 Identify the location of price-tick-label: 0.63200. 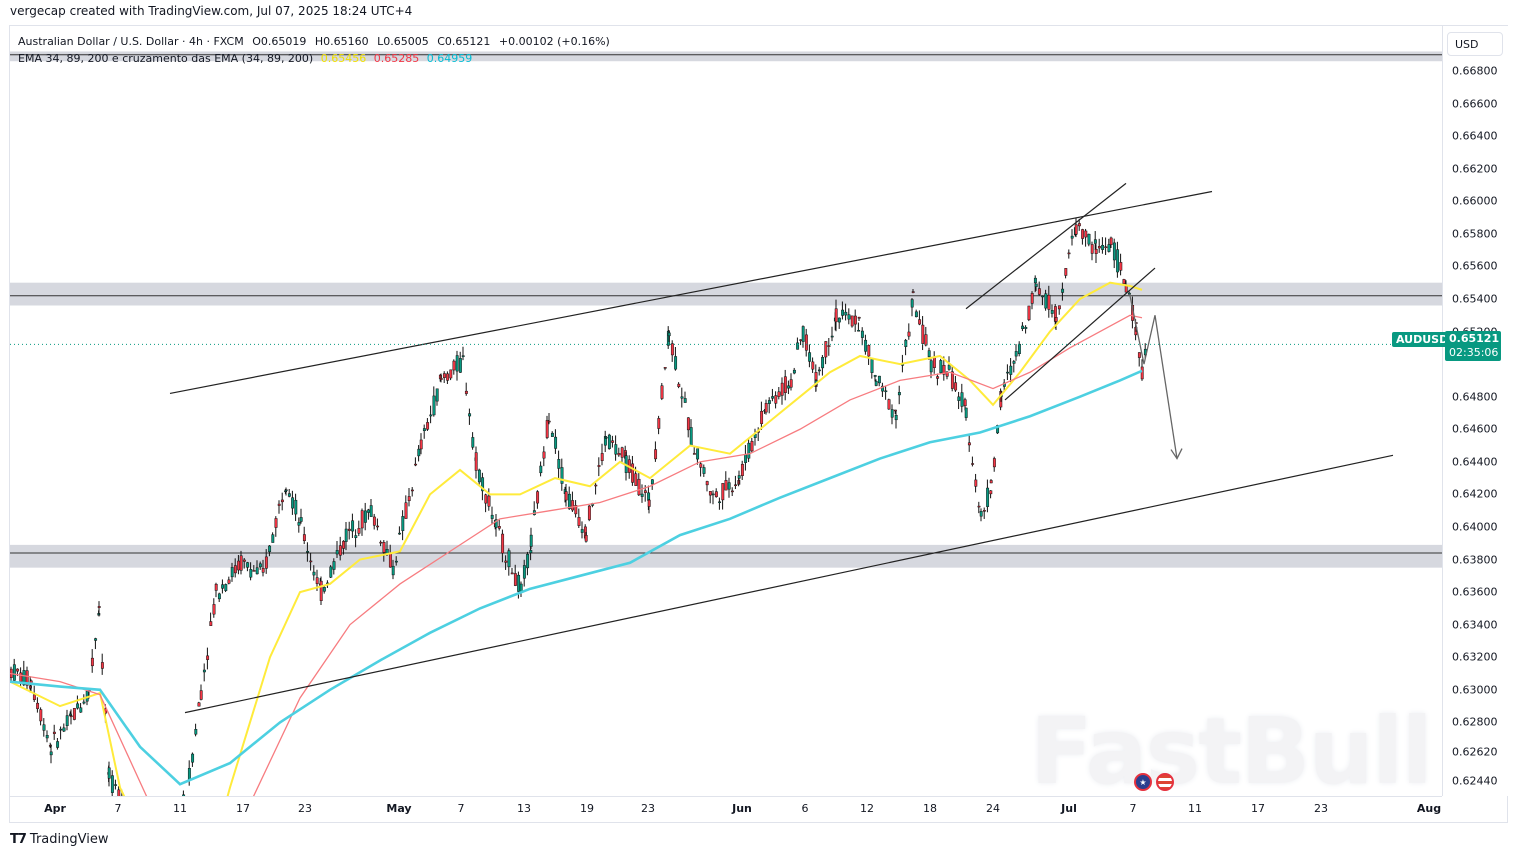
(1475, 657).